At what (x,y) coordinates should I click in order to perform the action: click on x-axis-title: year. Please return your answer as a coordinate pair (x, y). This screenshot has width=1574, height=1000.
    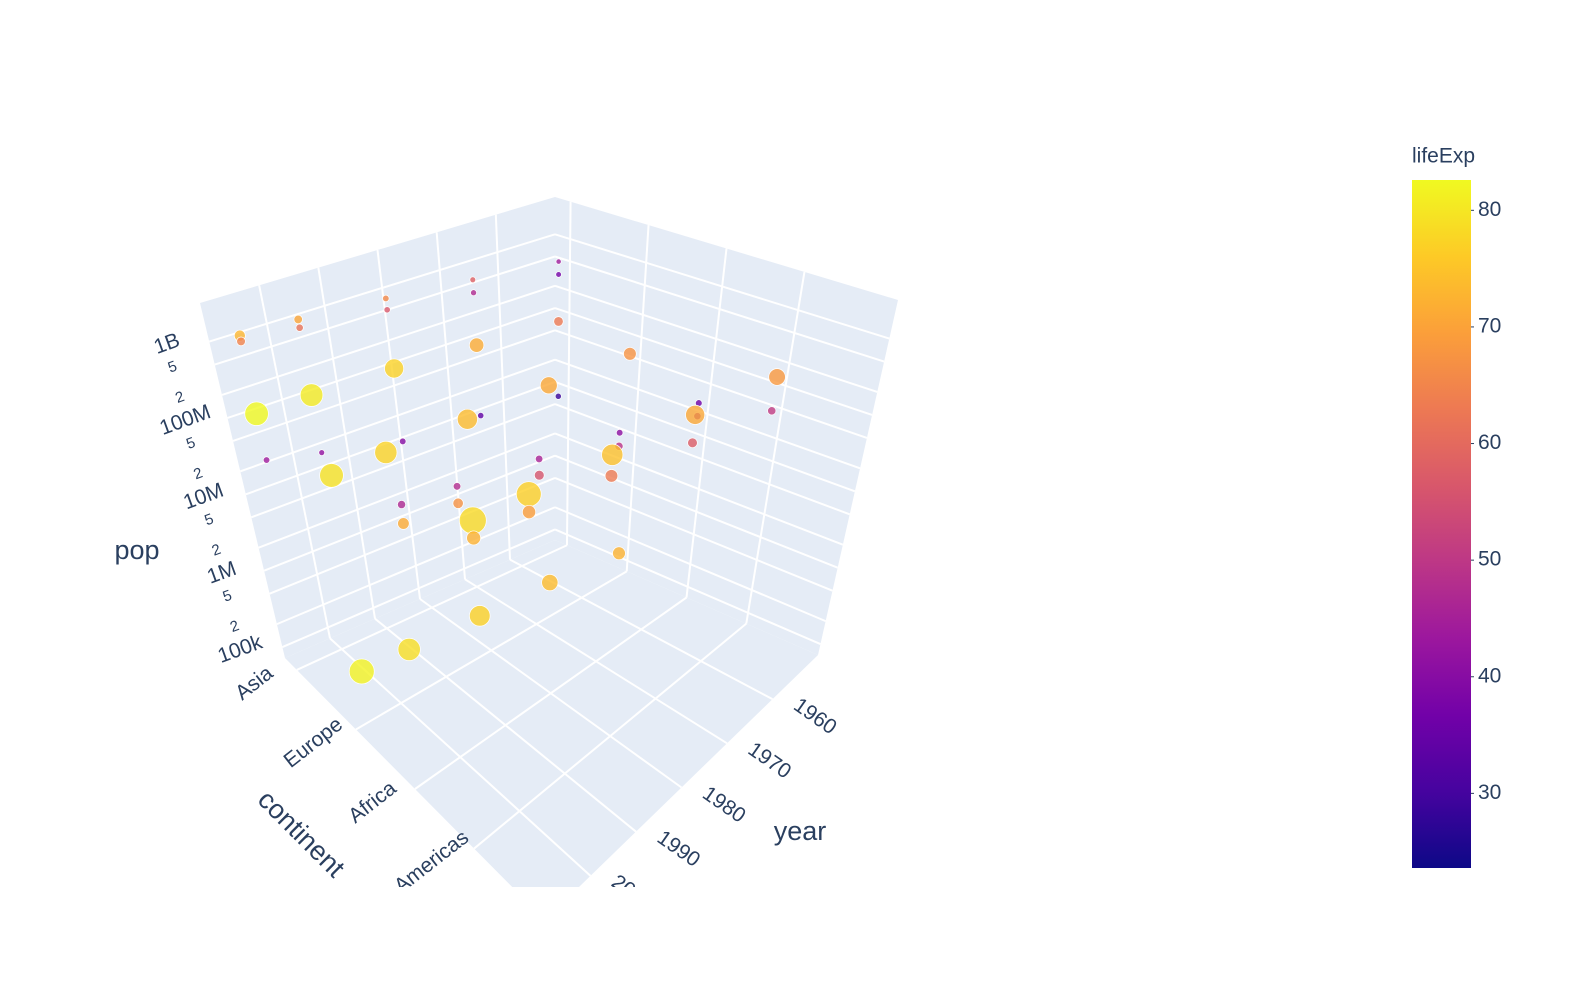
    Looking at the image, I should click on (800, 831).